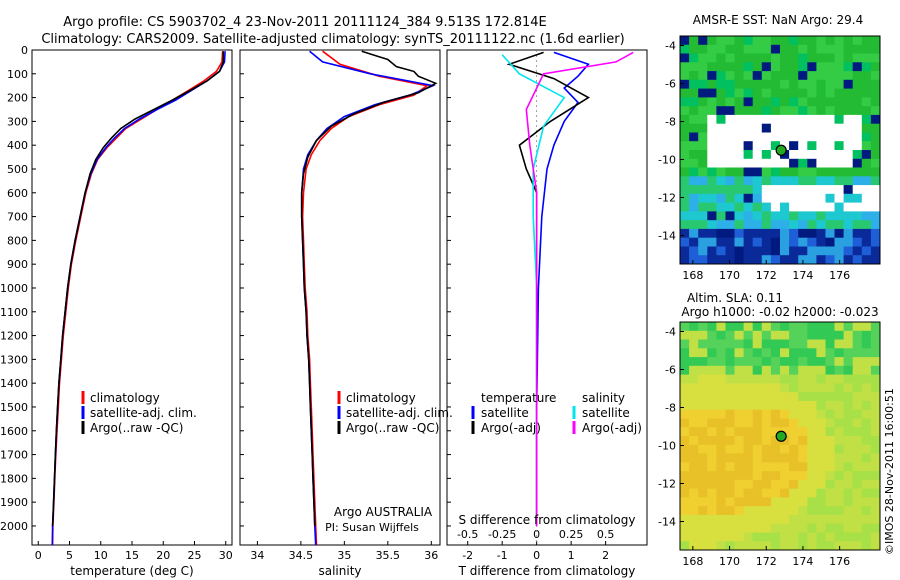  I want to click on argo-line, so click(369, 288).